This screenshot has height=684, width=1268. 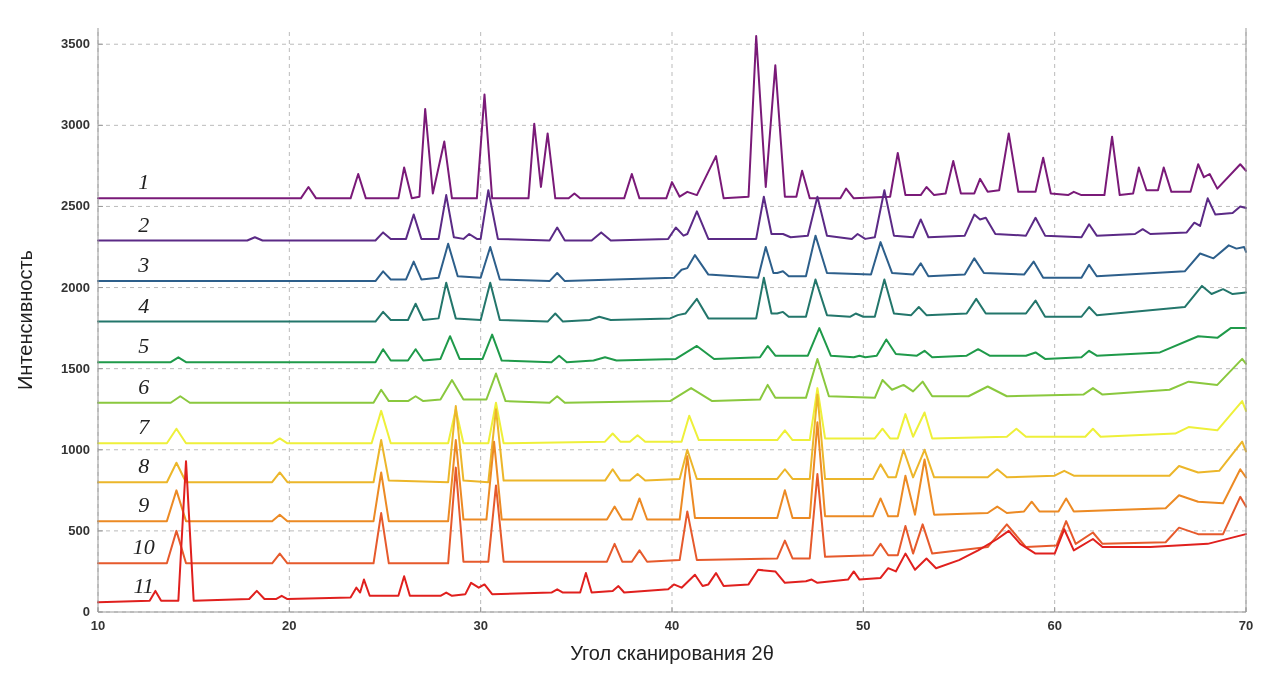 What do you see at coordinates (25, 320) in the screenshot?
I see `y-axis-title: Интенсивность` at bounding box center [25, 320].